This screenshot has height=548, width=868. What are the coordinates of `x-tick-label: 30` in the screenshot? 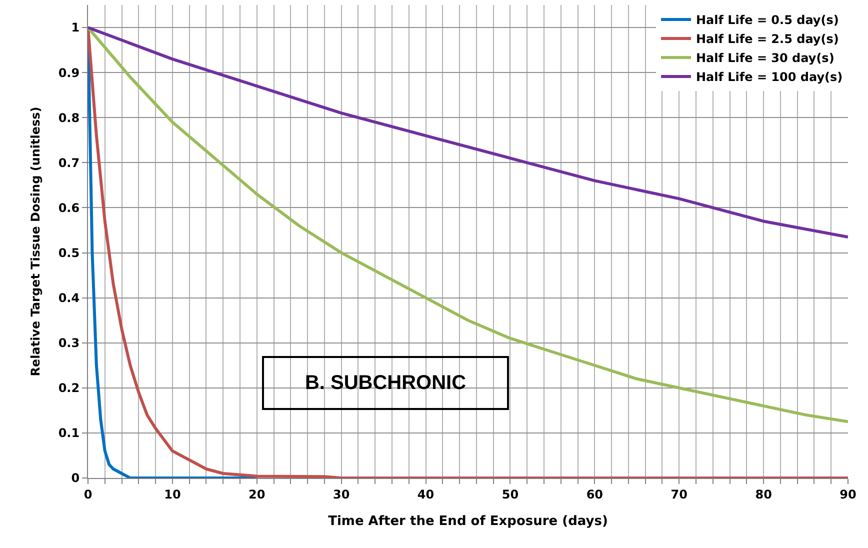 It's located at (341, 494).